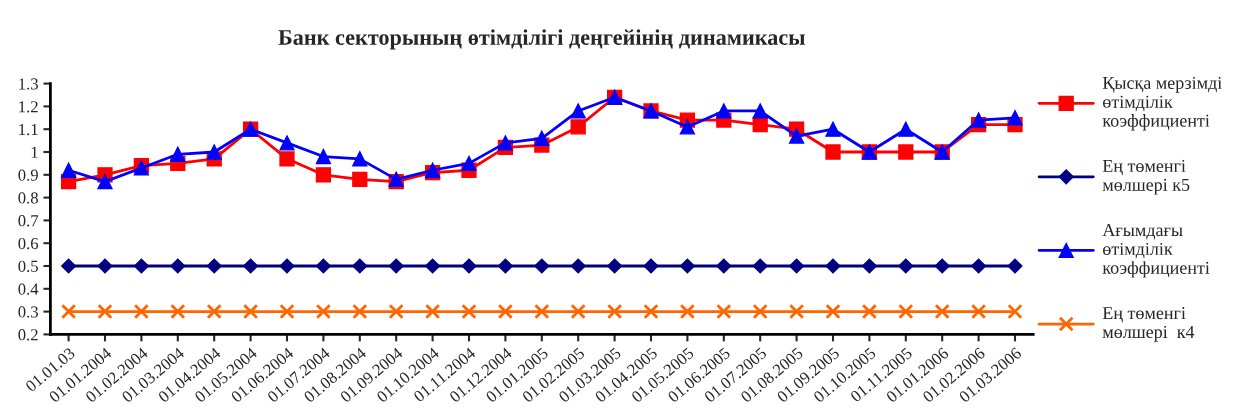 This screenshot has height=418, width=1260. Describe the element at coordinates (541, 39) in the screenshot. I see `chart-title: Банк секторының өтімділігі деңгейінің динамикасы` at that location.